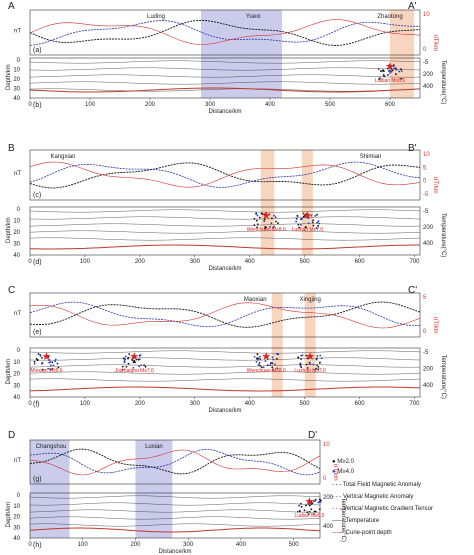  Describe the element at coordinates (250, 404) in the screenshot. I see `x-tick-label: 400` at that location.